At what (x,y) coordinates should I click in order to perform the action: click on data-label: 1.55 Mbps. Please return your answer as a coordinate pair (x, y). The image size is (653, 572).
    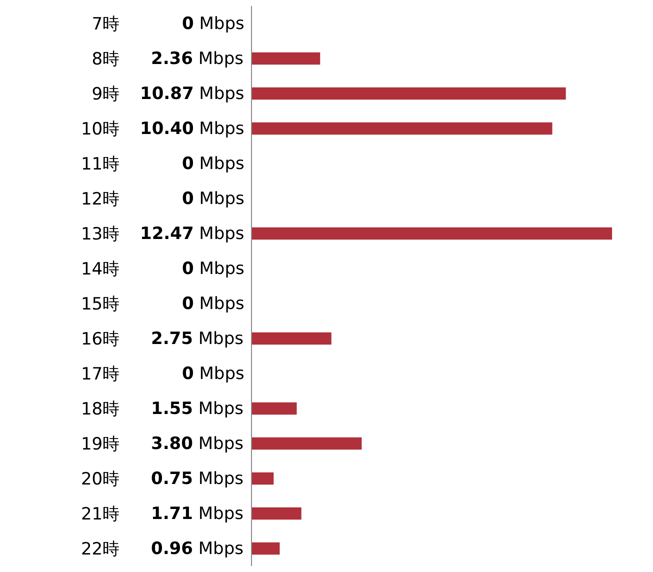
    Looking at the image, I should click on (197, 409).